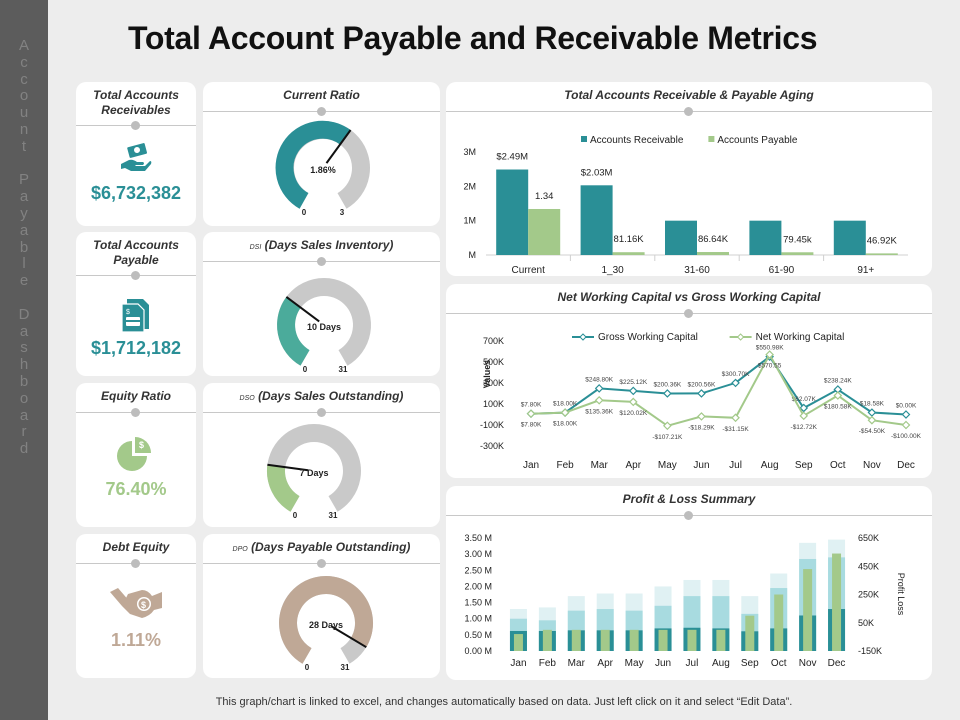 The image size is (960, 720). Describe the element at coordinates (136, 110) in the screenshot. I see `kpi-title-line2: Receivables` at that location.